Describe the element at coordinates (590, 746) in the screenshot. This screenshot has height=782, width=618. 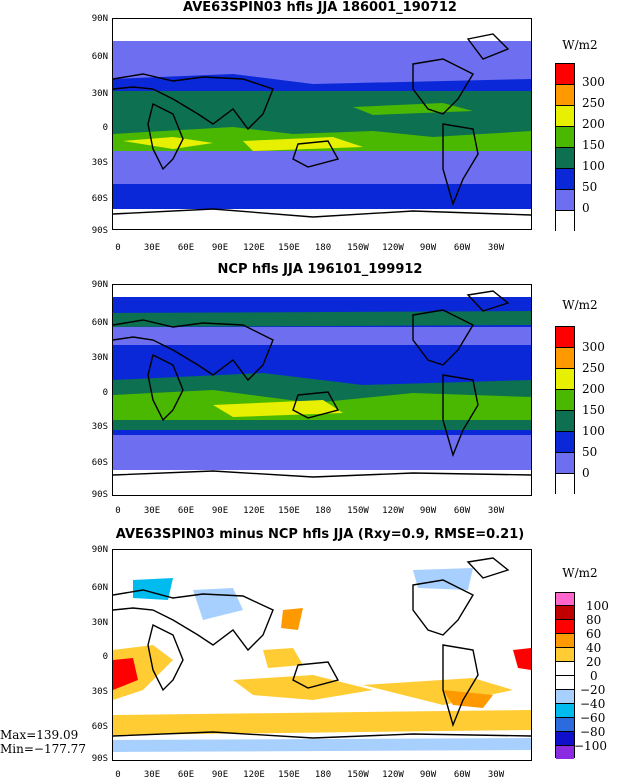
I see `colorbar-label: −100` at that location.